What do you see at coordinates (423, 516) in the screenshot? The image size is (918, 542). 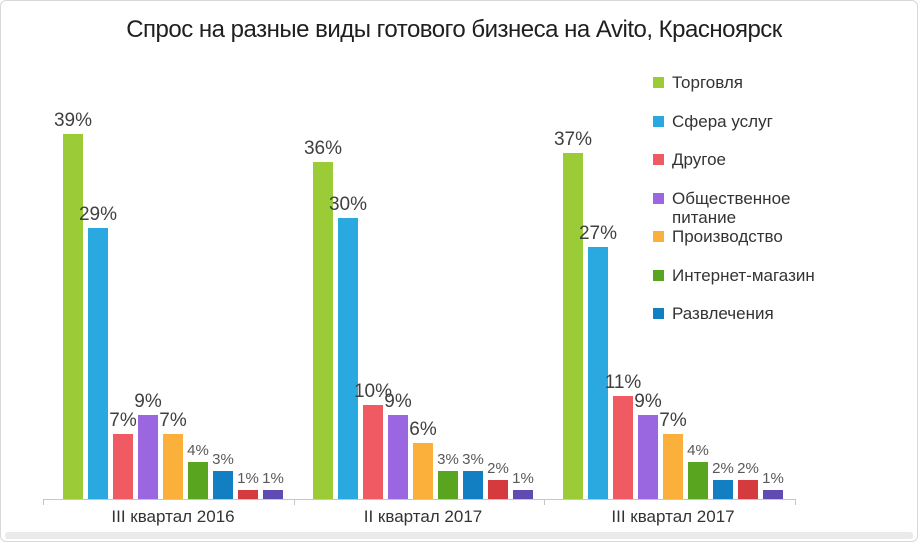 I see `category-label: II квартал 2017` at bounding box center [423, 516].